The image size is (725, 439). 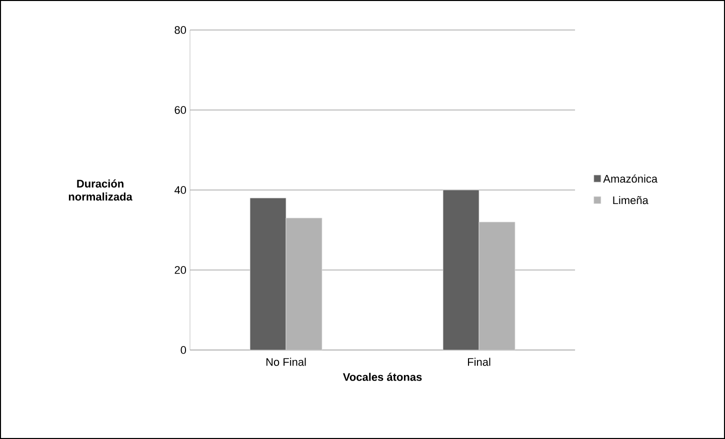 What do you see at coordinates (630, 178) in the screenshot?
I see `legend-label: Amazónica` at bounding box center [630, 178].